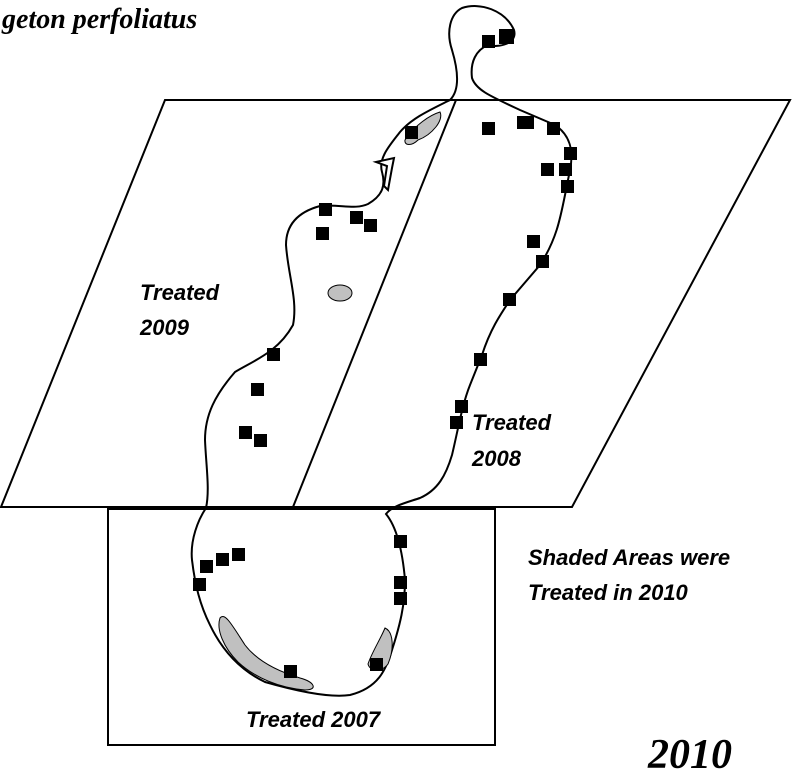 This screenshot has height=782, width=794. I want to click on region-label-line: Treated 2007, so click(314, 719).